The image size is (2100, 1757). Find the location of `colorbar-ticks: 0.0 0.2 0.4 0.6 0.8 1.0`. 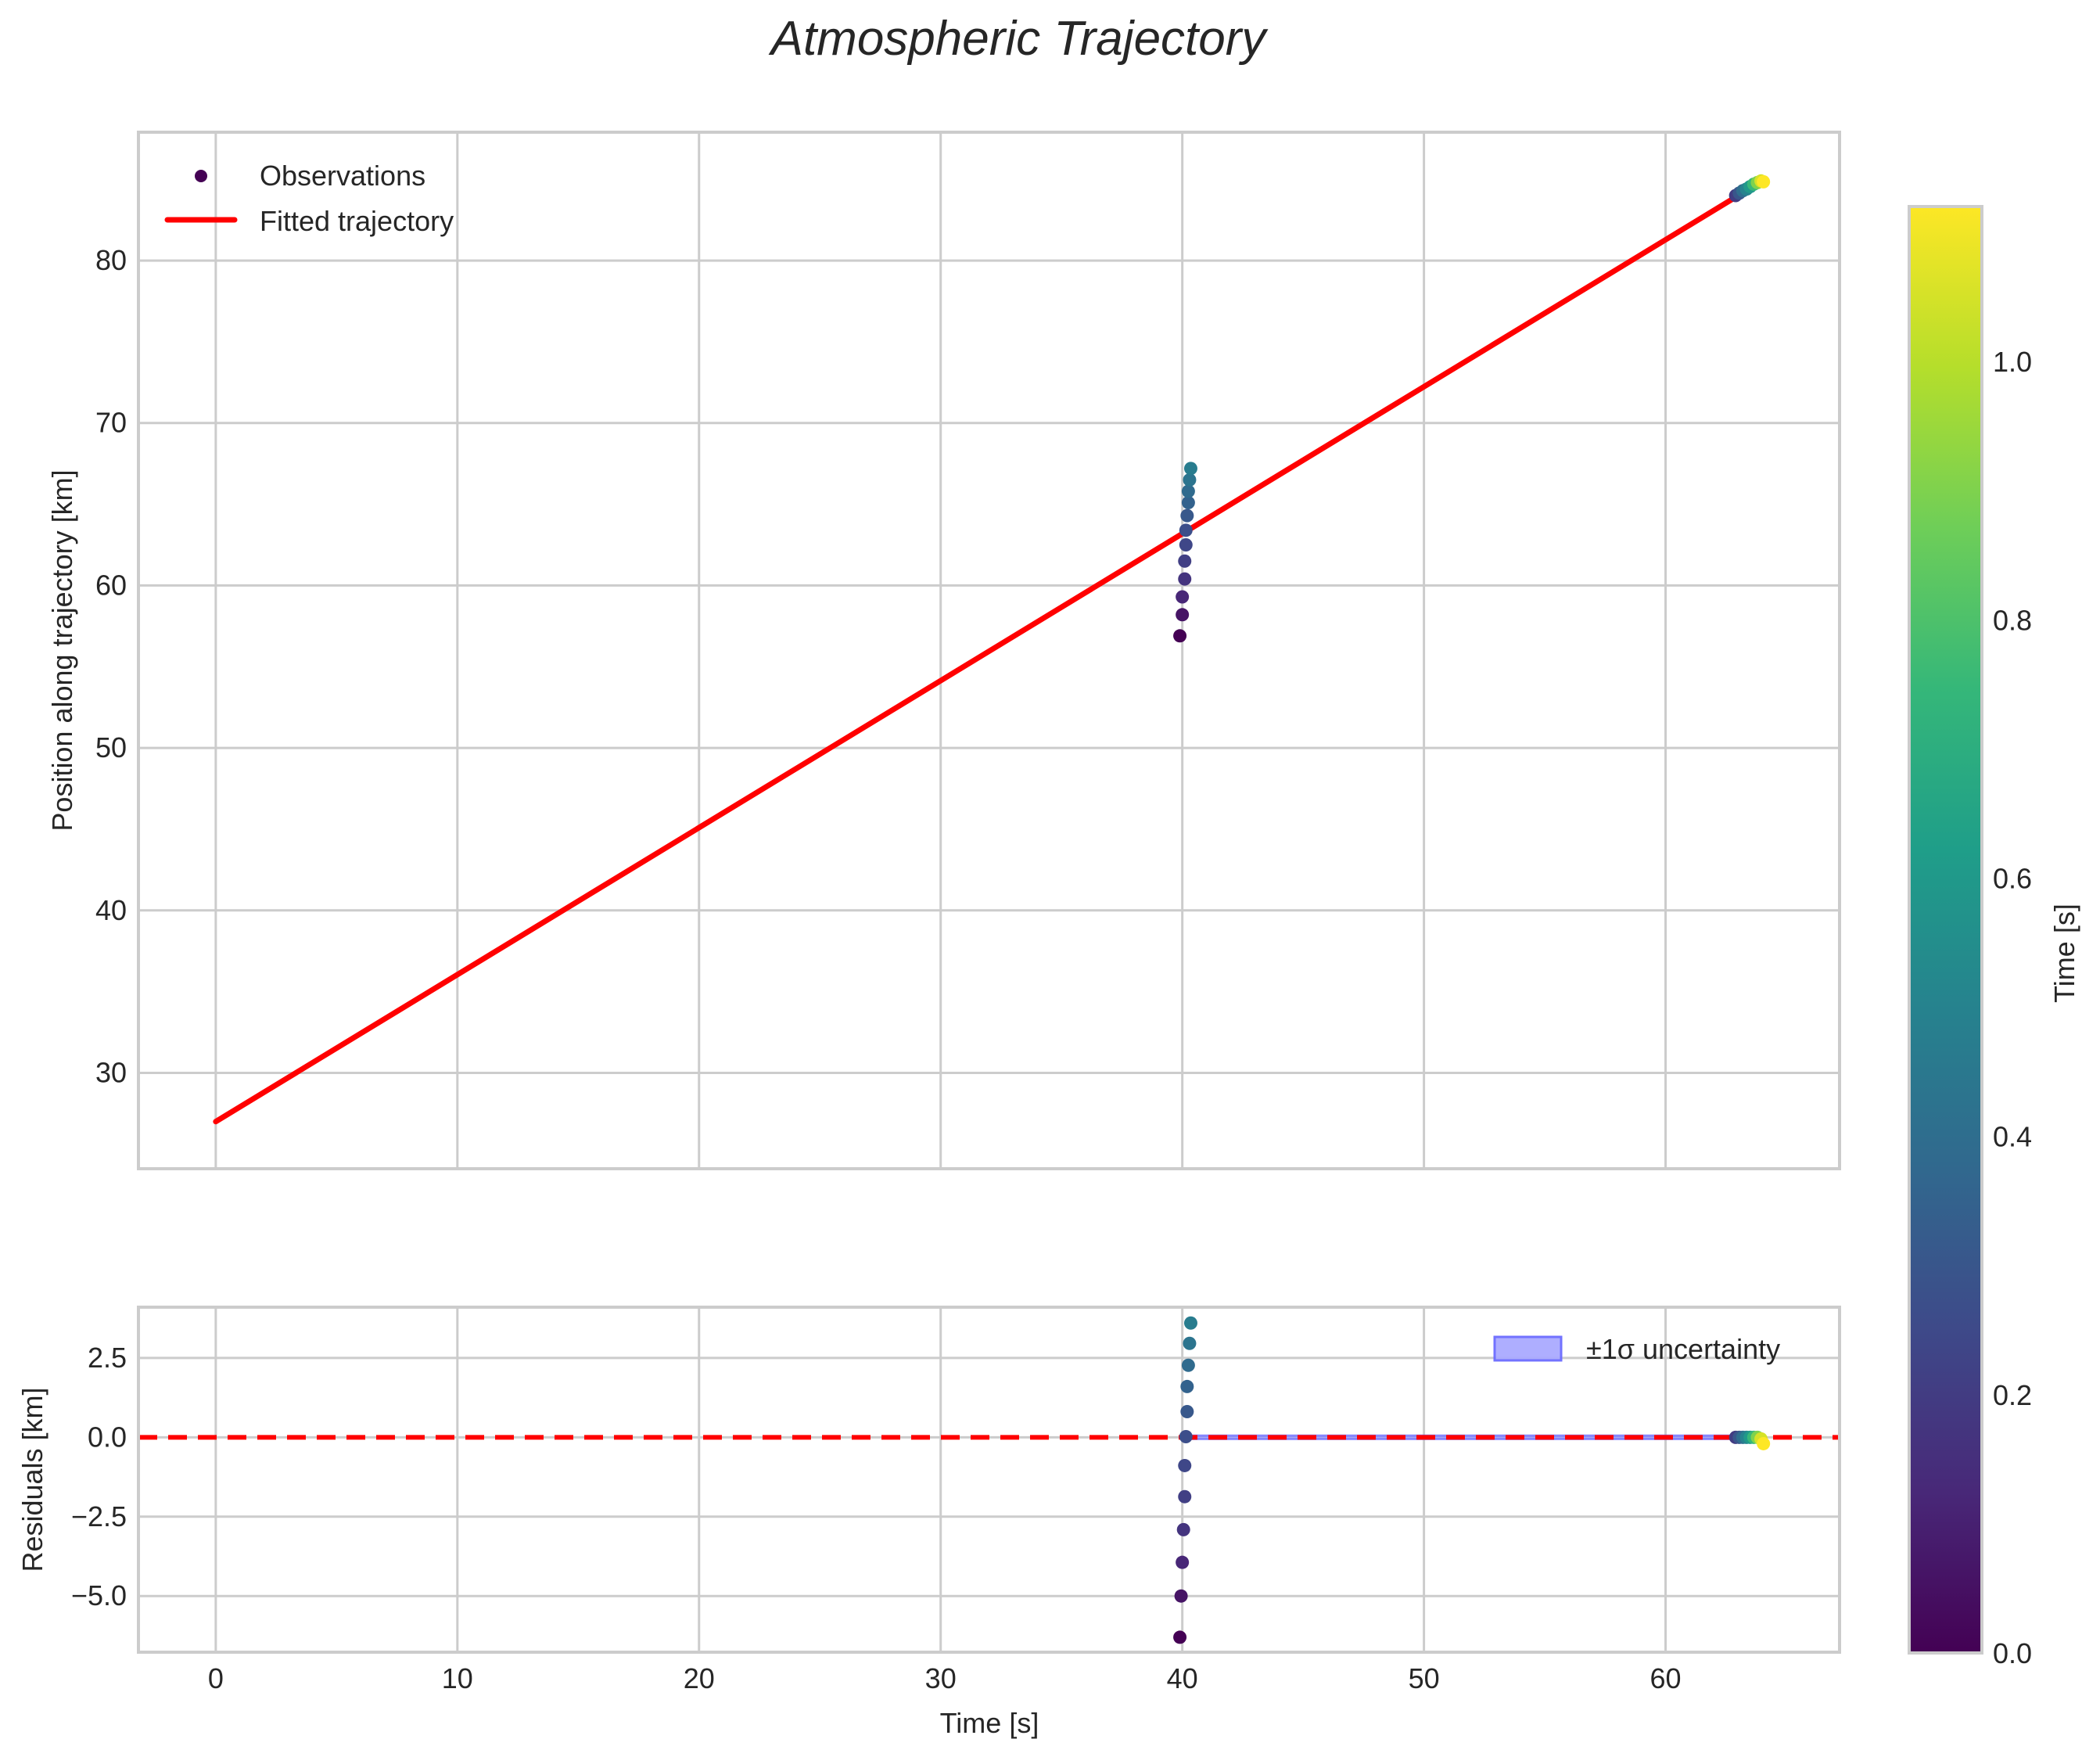

colorbar-ticks: 0.0 0.2 0.4 0.6 0.8 1.0 is located at coordinates (2012, 1008).